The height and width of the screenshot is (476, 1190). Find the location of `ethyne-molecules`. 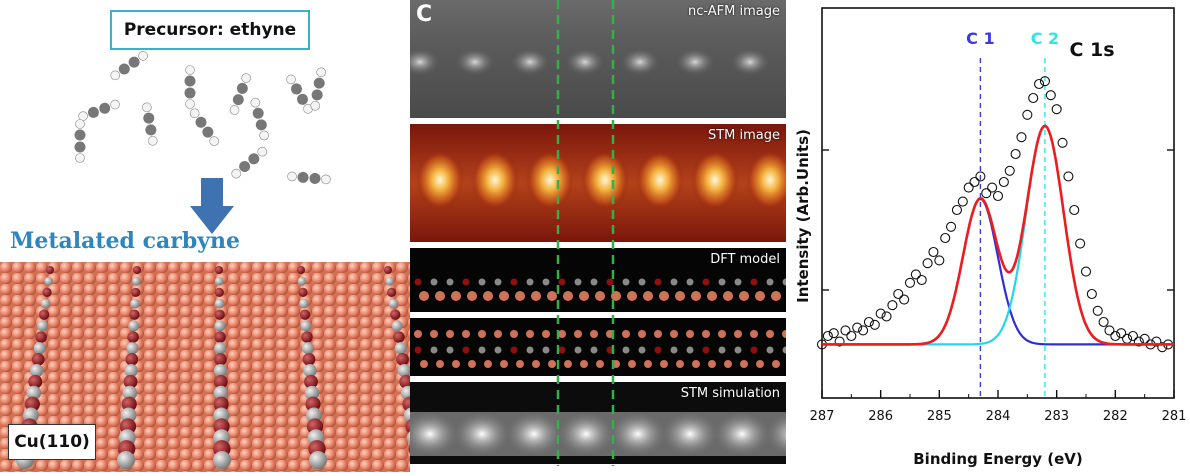

ethyne-molecules is located at coordinates (202, 118).